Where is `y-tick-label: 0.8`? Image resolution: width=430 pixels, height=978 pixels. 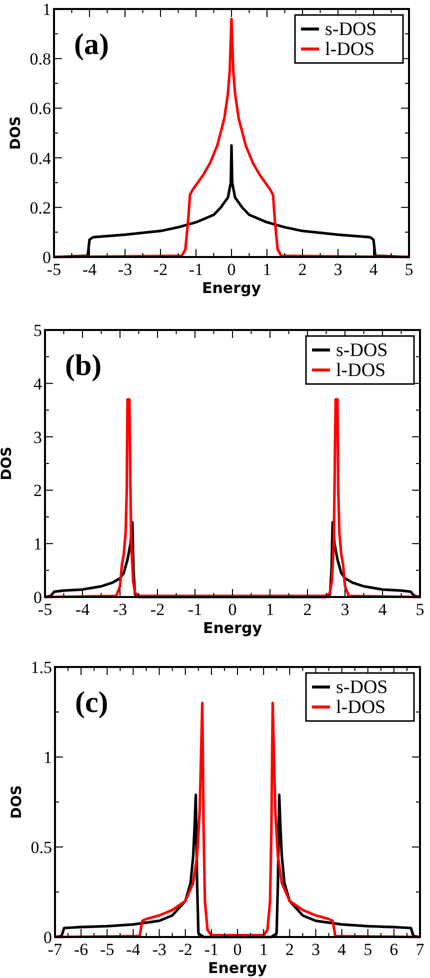 y-tick-label: 0.8 is located at coordinates (40, 59).